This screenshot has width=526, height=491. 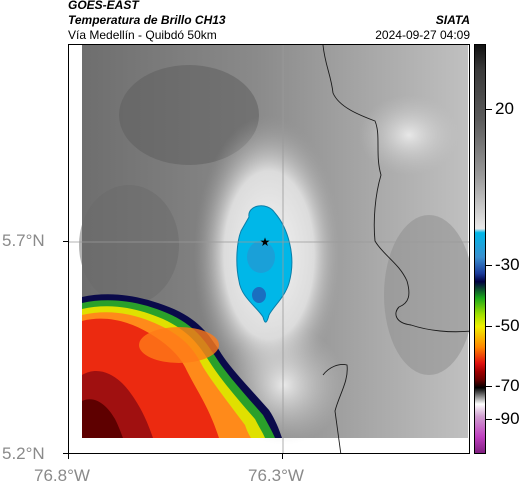 What do you see at coordinates (23, 240) in the screenshot?
I see `latitude-label-upper: 5.7°N` at bounding box center [23, 240].